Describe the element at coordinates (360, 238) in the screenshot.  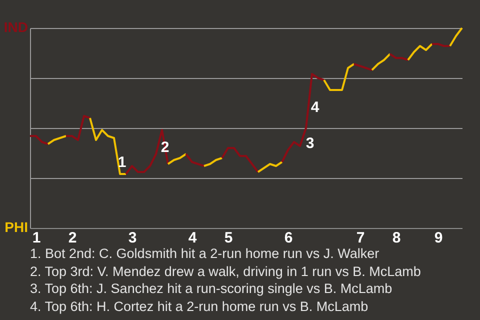
I see `x-tick-label: 7` at that location.